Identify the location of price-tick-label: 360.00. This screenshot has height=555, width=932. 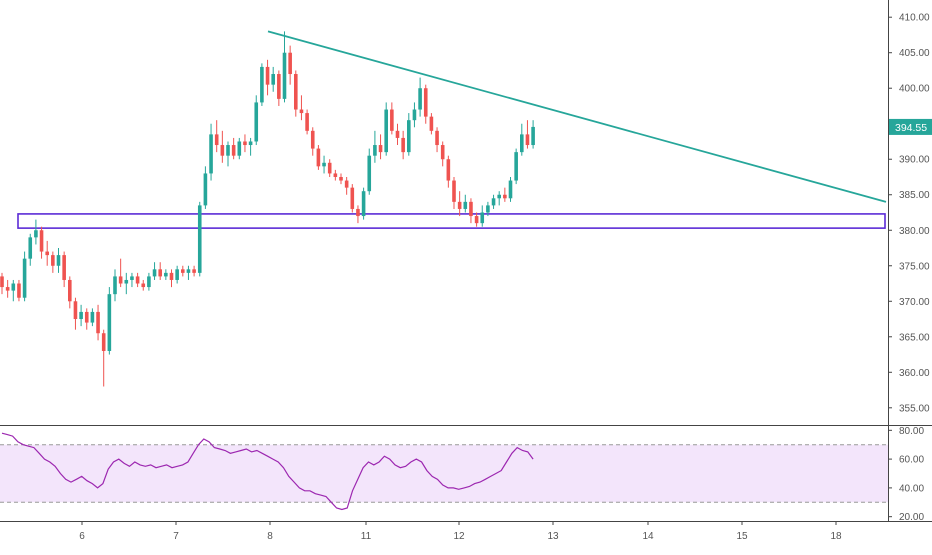
(914, 373).